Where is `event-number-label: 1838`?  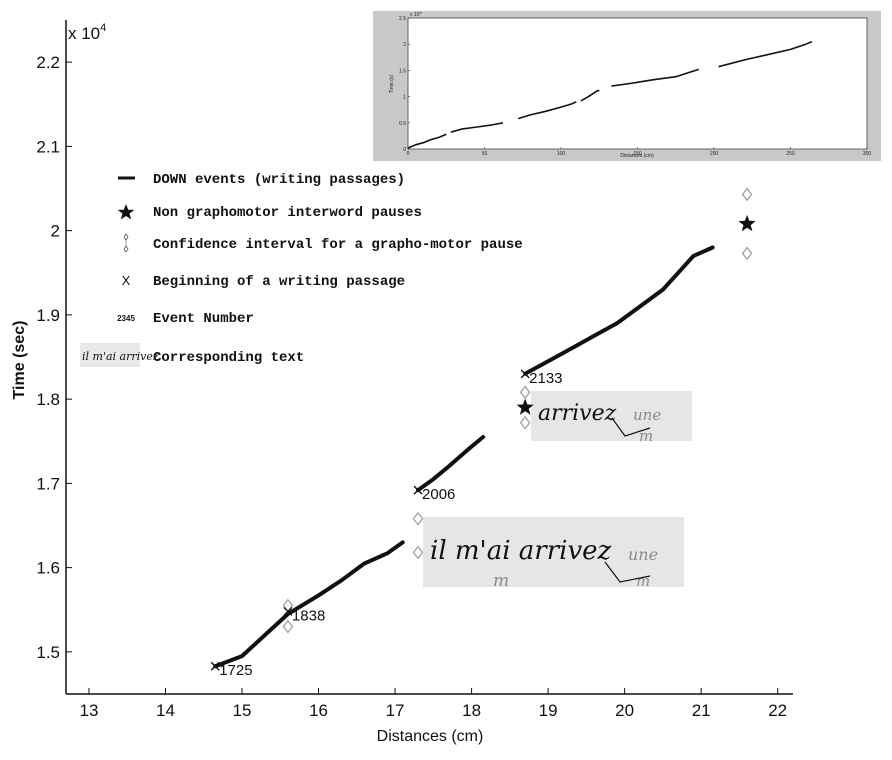
event-number-label: 1838 is located at coordinates (308, 615).